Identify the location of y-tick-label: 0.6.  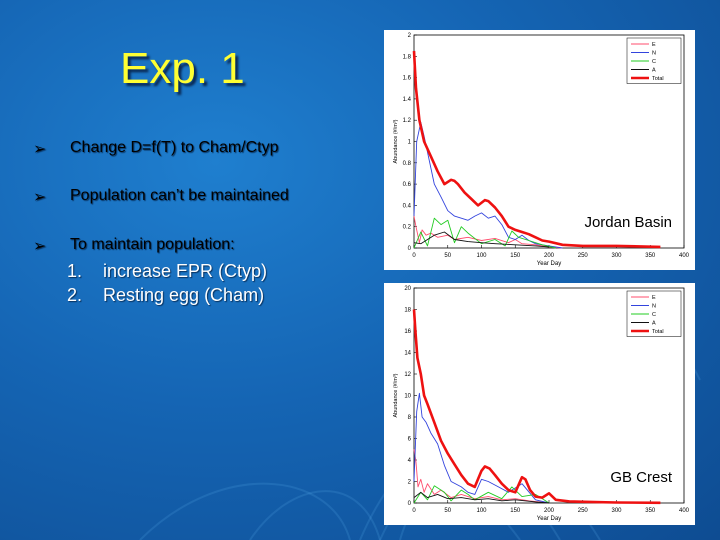
(407, 185).